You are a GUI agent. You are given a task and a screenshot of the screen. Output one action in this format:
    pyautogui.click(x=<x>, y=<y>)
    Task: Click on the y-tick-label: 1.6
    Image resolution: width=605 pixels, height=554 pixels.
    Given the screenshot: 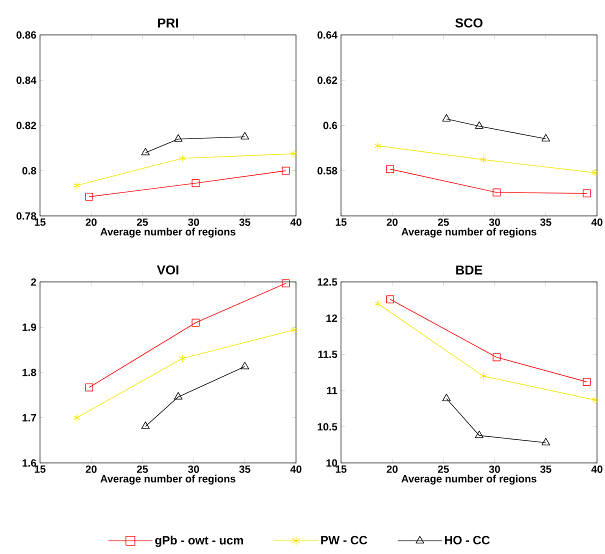 What is the action you would take?
    pyautogui.click(x=29, y=463)
    